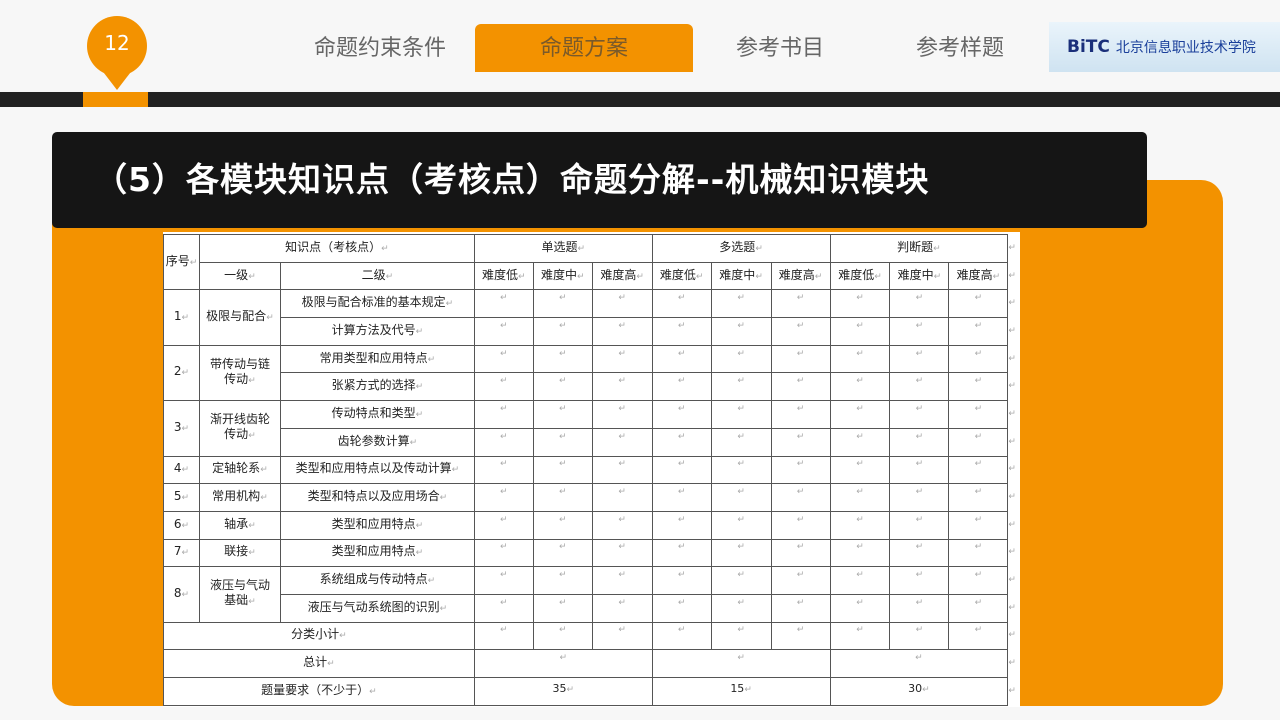 The height and width of the screenshot is (720, 1280). Describe the element at coordinates (959, 48) in the screenshot. I see `tab-sample-questions: 参考样题` at that location.